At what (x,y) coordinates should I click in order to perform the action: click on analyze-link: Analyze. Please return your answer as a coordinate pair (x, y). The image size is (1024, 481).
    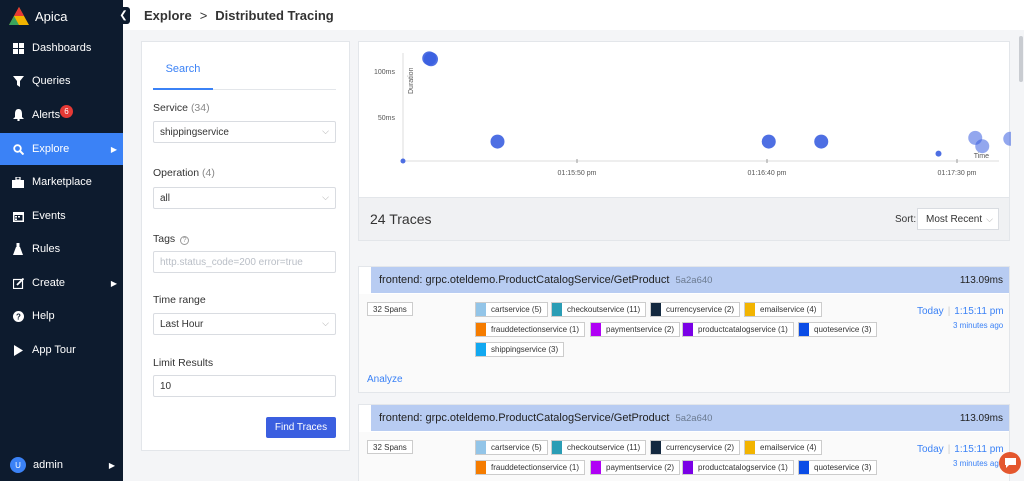
    Looking at the image, I should click on (385, 379).